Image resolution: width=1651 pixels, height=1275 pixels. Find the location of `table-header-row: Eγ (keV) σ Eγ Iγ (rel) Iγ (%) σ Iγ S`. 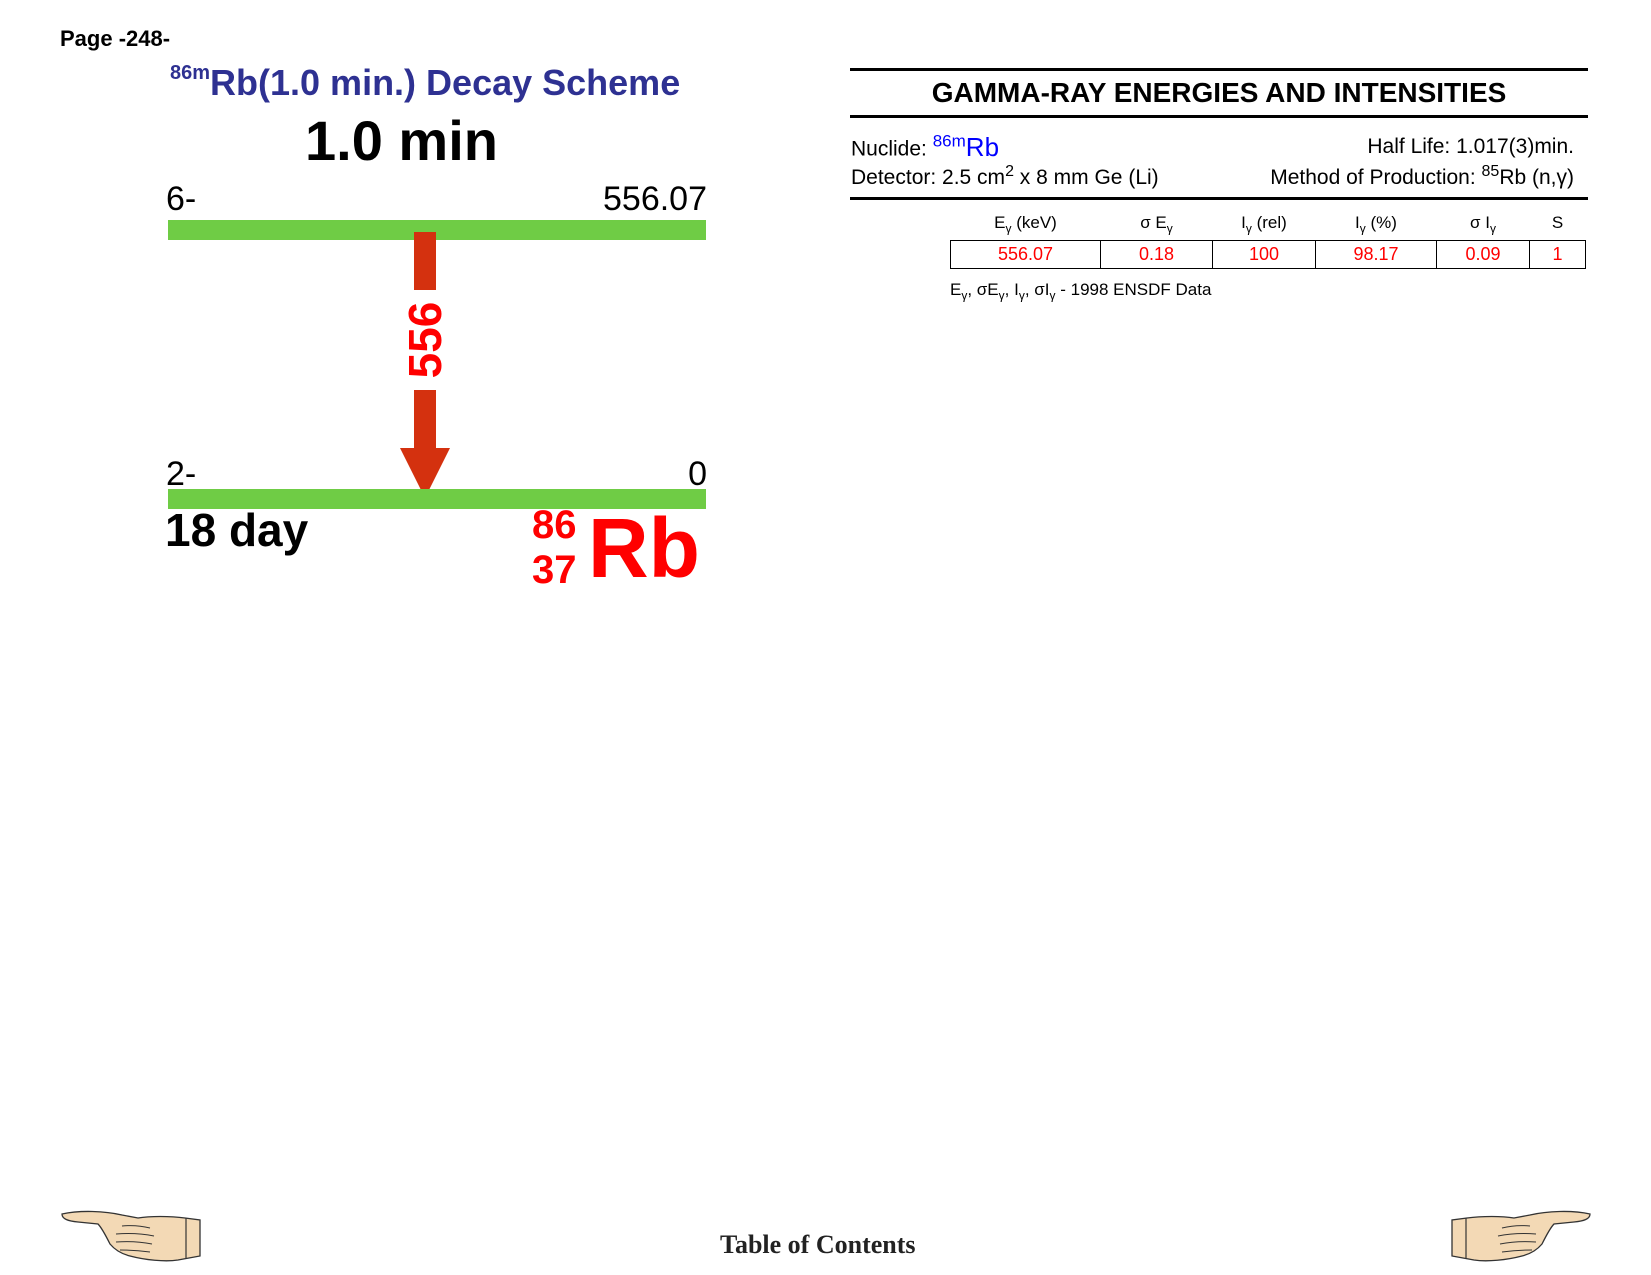

table-header-row: Eγ (keV) σ Eγ Iγ (rel) Iγ (%) σ Iγ S is located at coordinates (1268, 224).